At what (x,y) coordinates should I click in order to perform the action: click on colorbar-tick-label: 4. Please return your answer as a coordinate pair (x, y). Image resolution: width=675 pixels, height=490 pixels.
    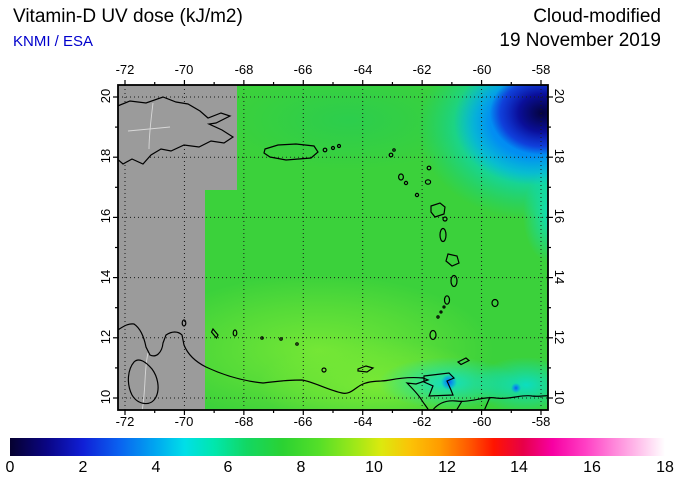
    Looking at the image, I should click on (156, 467).